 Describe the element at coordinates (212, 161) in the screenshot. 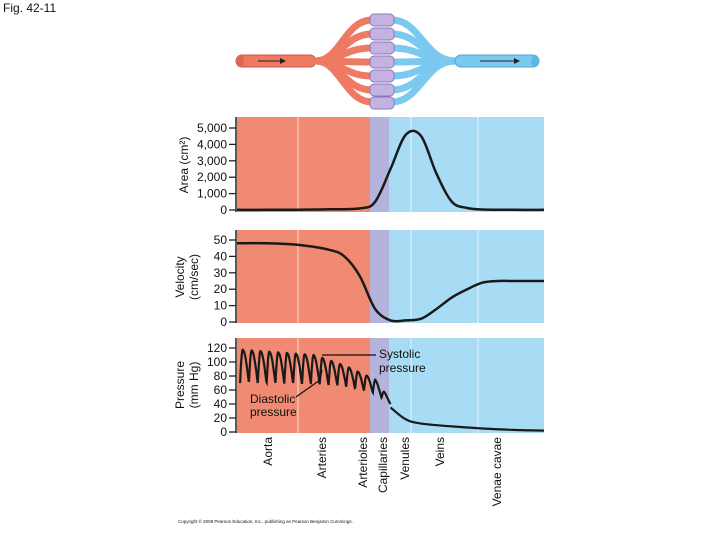

I see `area-tick-label-2: 3,000` at that location.